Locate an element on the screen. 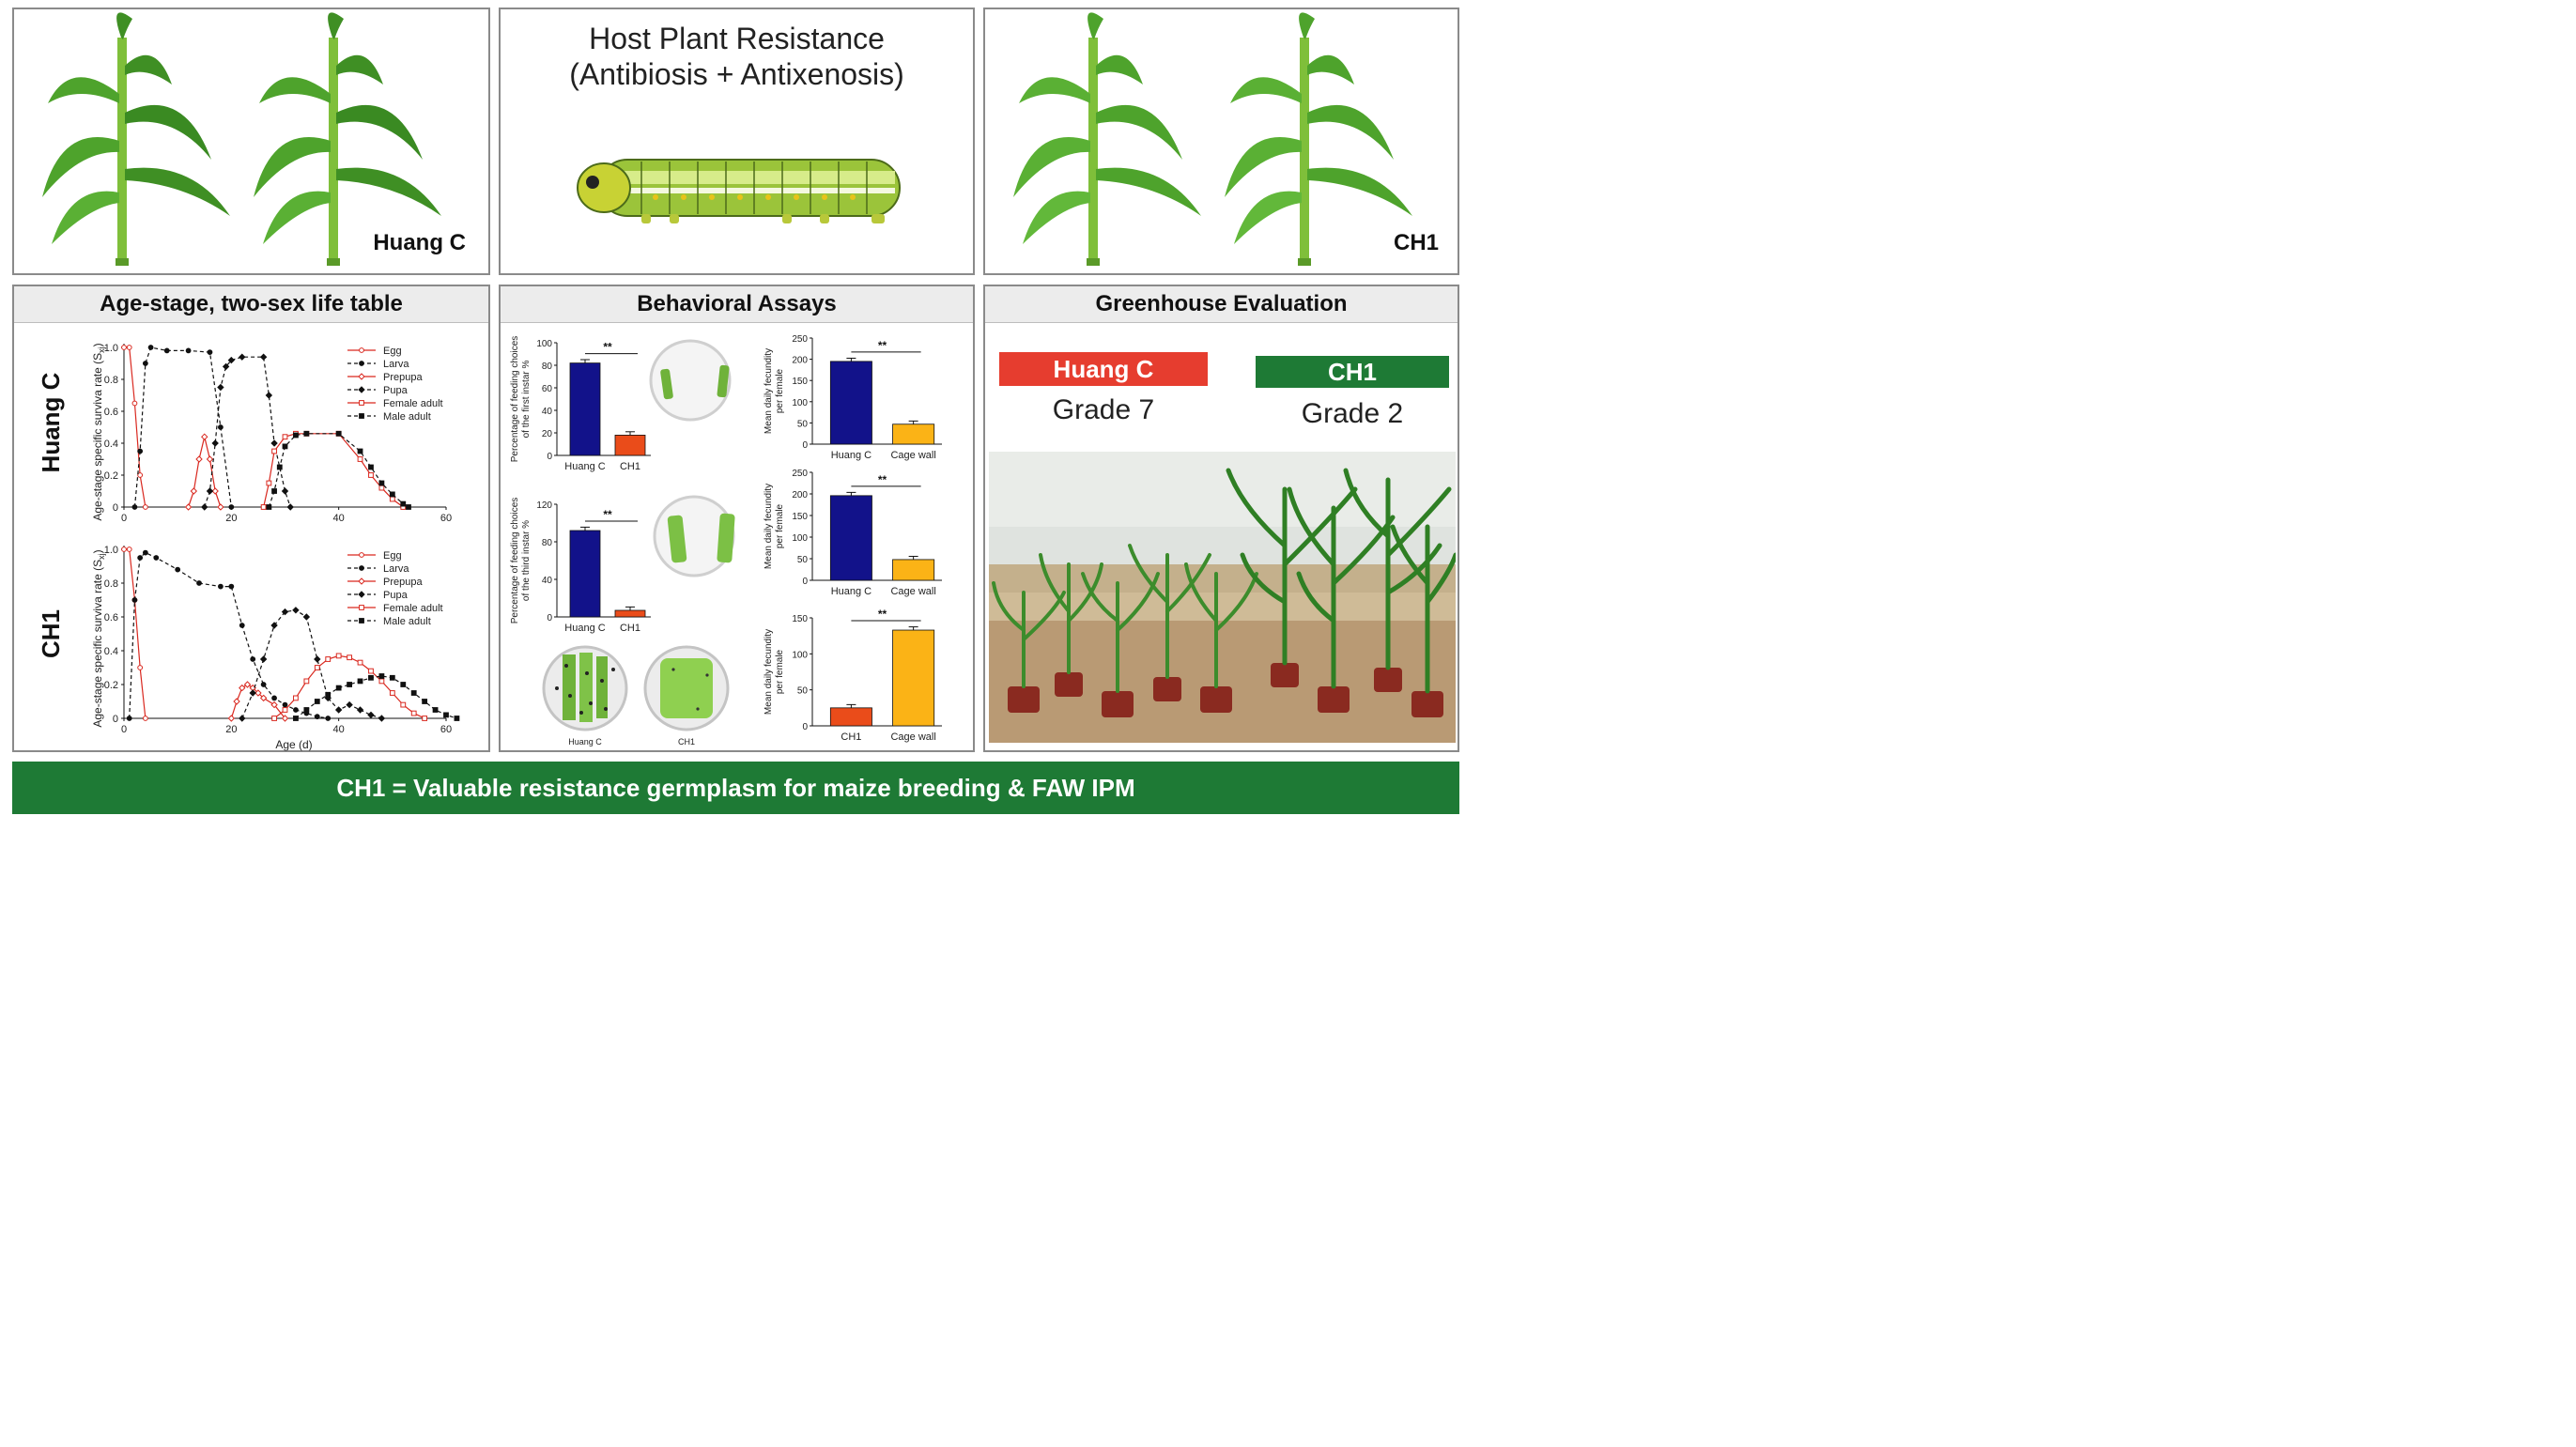 This screenshot has width=2576, height=1447. leaf-choice-dish-first-instar is located at coordinates (690, 380).